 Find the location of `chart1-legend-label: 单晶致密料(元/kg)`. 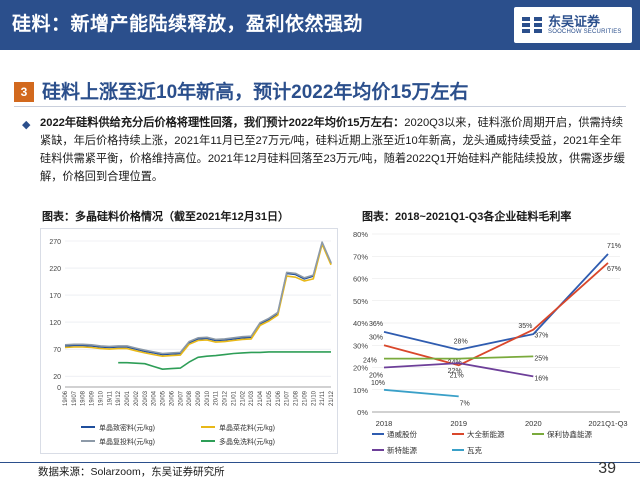

chart1-legend-label: 单晶致密料(元/kg) is located at coordinates (127, 427).